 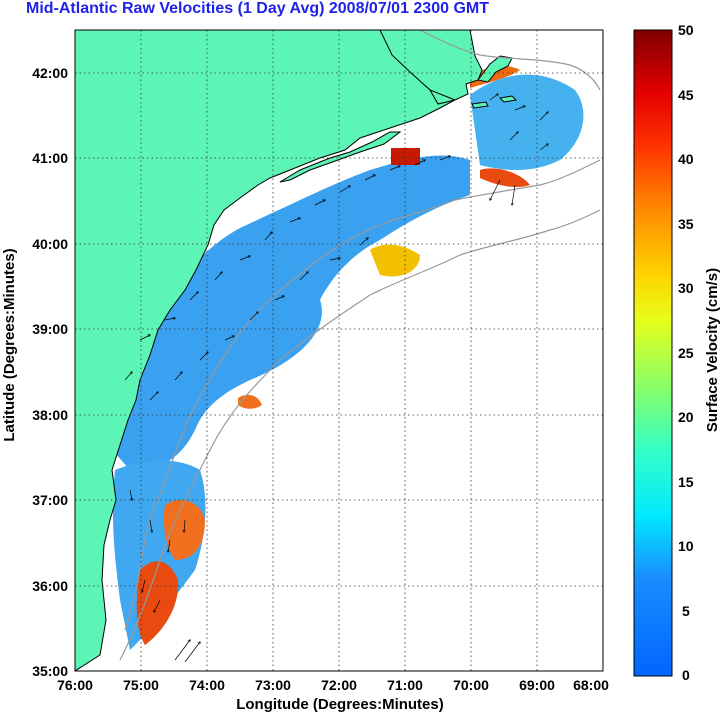 What do you see at coordinates (591, 685) in the screenshot?
I see `x-tick-label: 68:00` at bounding box center [591, 685].